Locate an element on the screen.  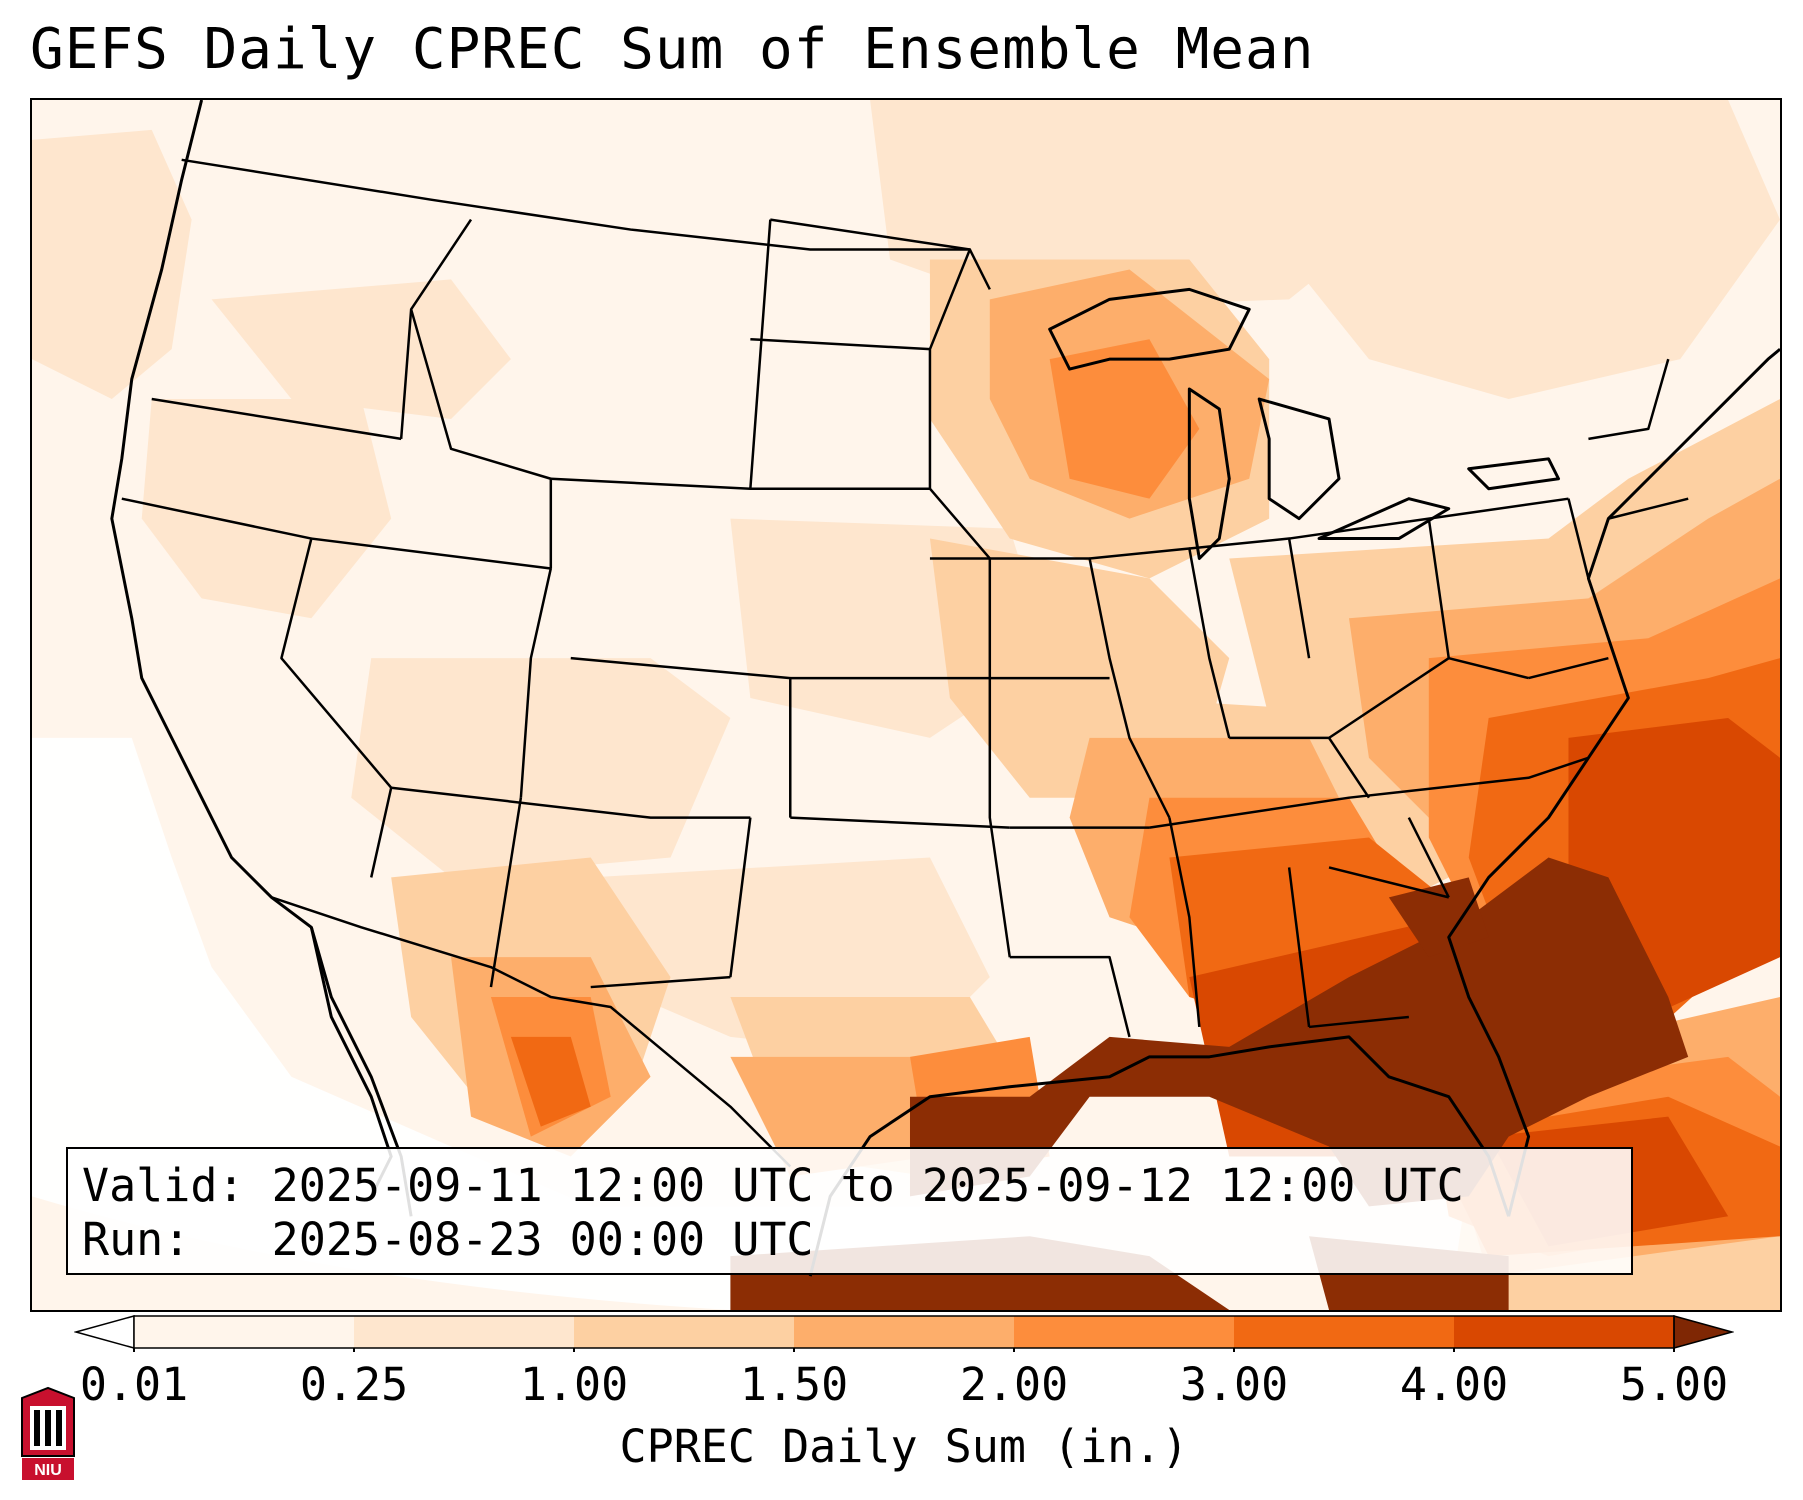
colorbar-label: CPREC Daily Sum (in.) is located at coordinates (904, 1446).